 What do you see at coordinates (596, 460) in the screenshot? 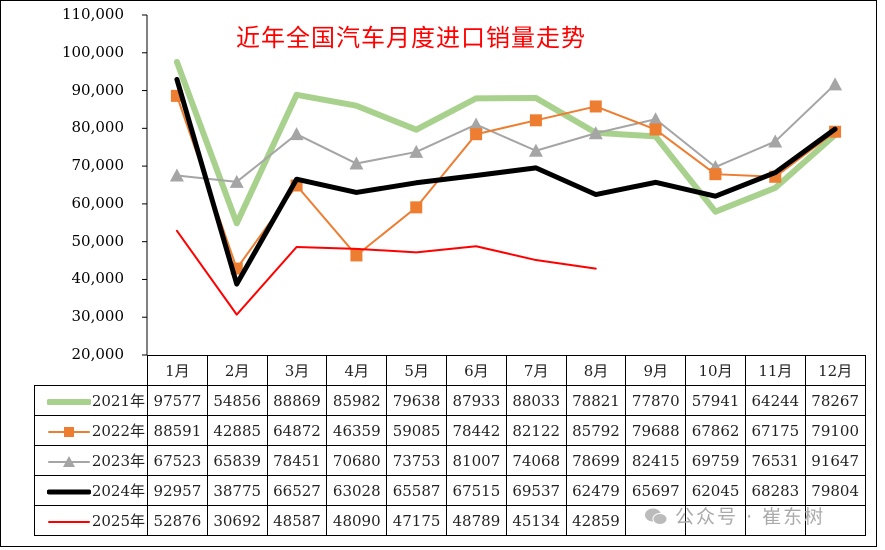
I see `value-cell: 78699` at bounding box center [596, 460].